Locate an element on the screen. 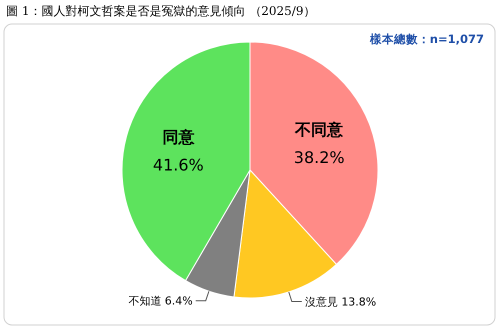 The image size is (499, 328). slice-label: 沒意見 is located at coordinates (323, 302).